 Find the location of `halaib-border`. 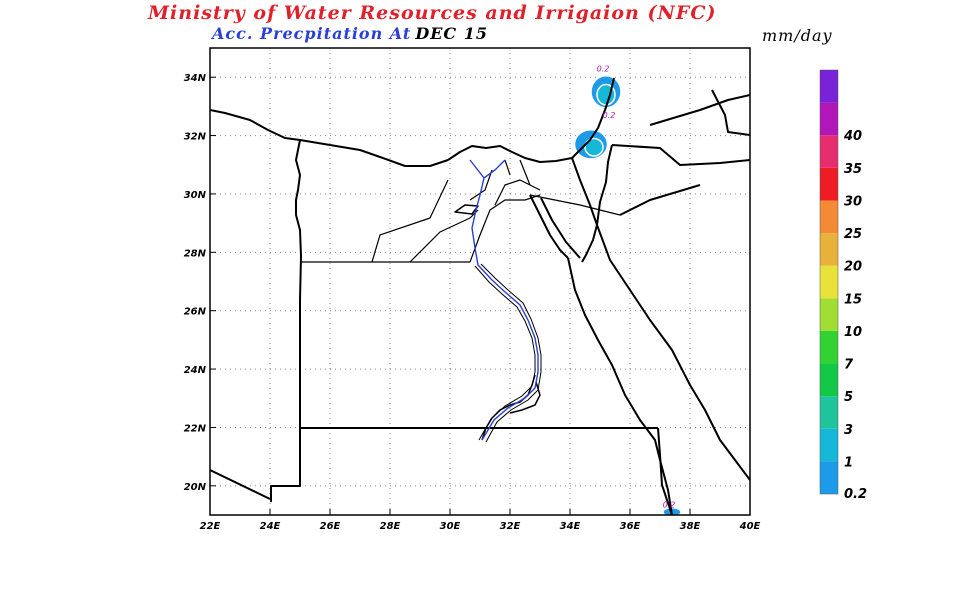

halaib-border is located at coordinates (665, 471).